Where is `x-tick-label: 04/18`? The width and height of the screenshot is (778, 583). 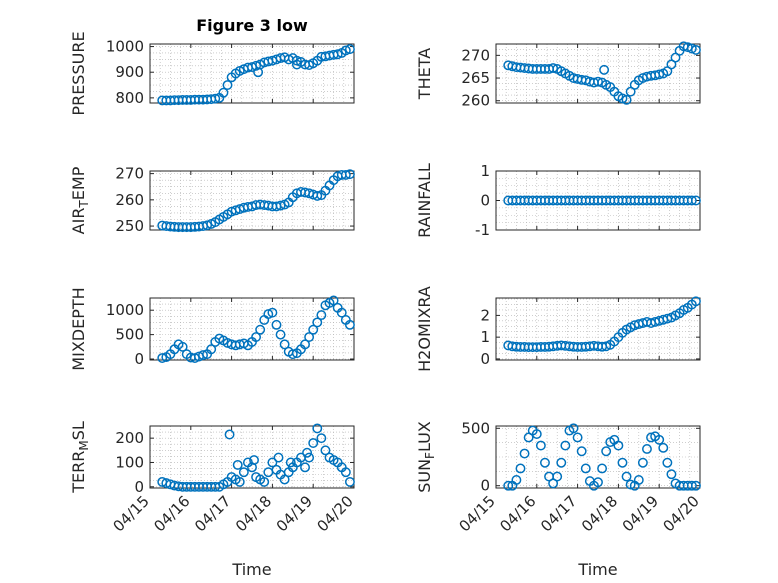
x-tick-label: 04/18 is located at coordinates (253, 513).